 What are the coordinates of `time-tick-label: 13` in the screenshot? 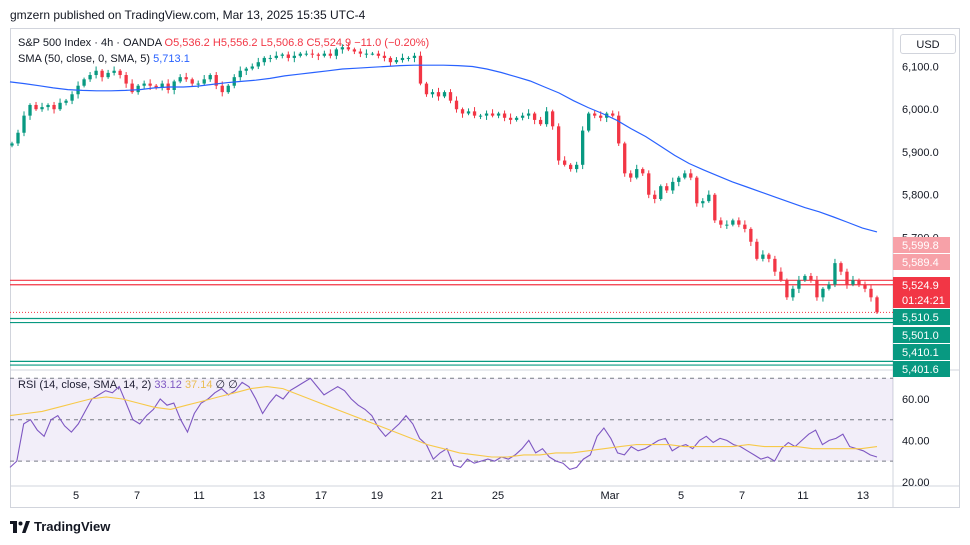 It's located at (259, 496).